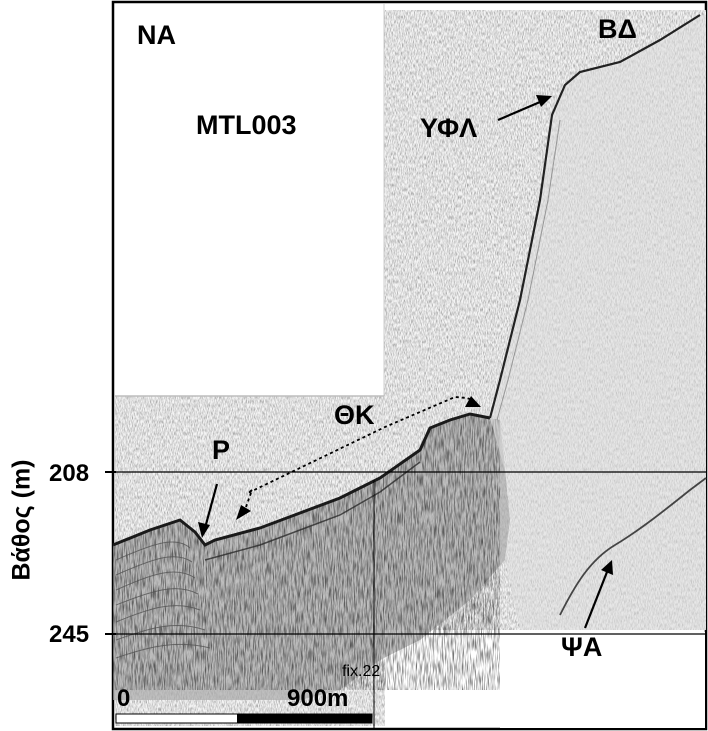  I want to click on profile-id-label: MTL003, so click(246, 125).